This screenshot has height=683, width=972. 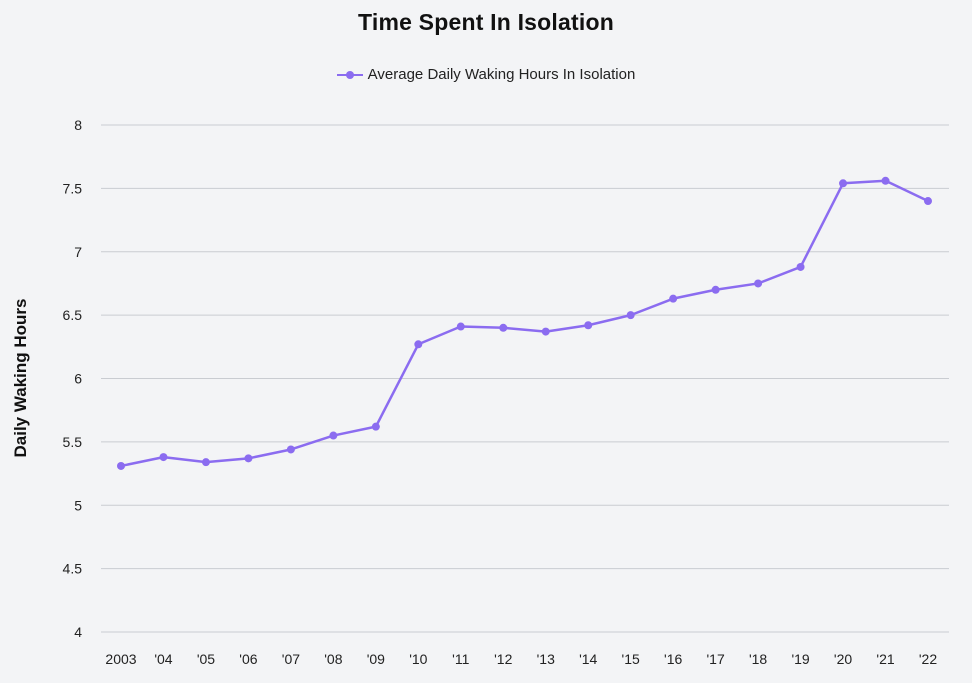 I want to click on y-tick-label: 7.5, so click(x=73, y=188).